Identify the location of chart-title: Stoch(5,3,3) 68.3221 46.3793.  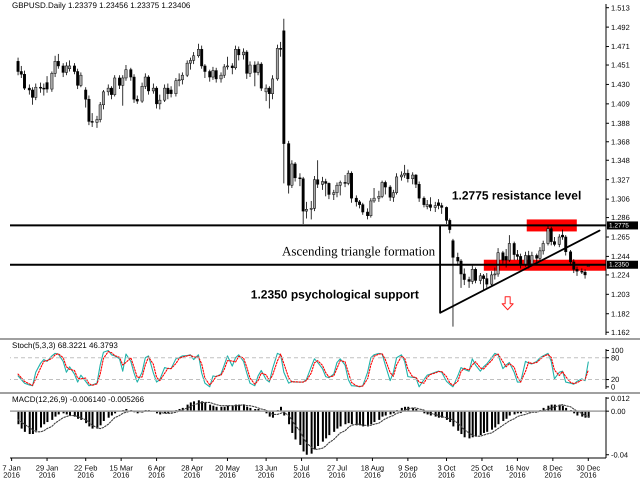
(65, 345).